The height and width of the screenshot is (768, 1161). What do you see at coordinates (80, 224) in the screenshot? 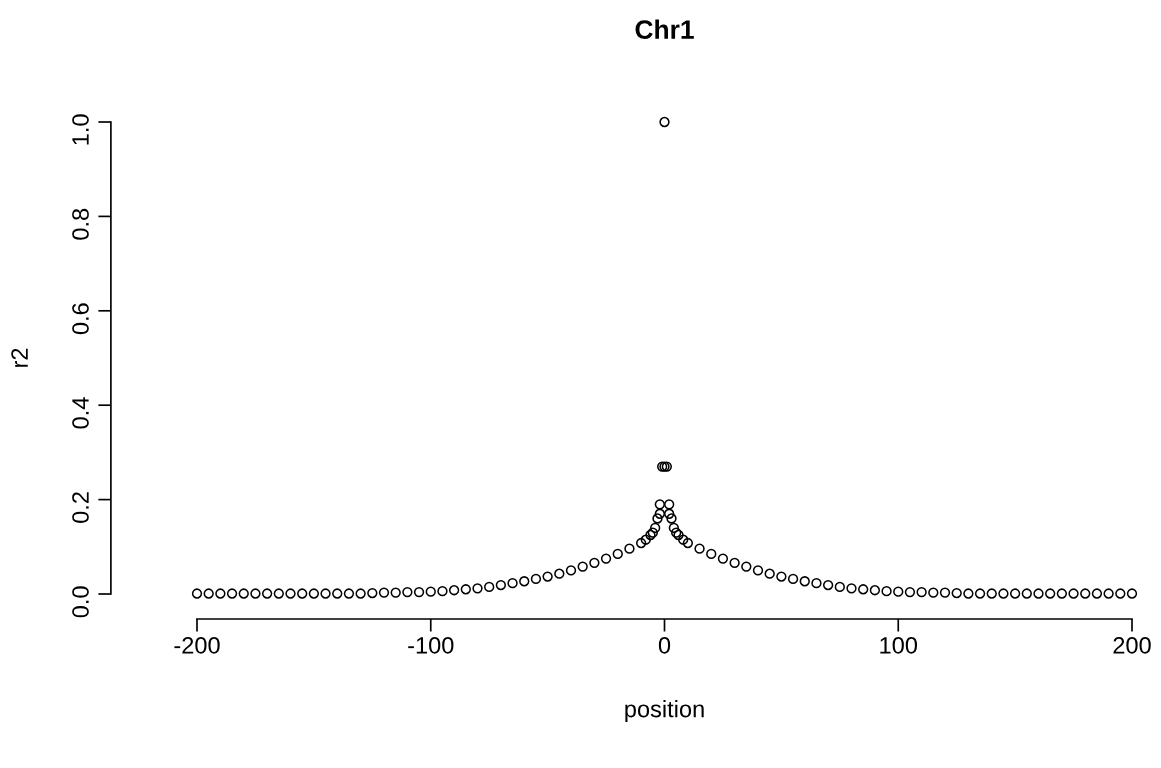
I see `y-tick-label: 0.8` at bounding box center [80, 224].